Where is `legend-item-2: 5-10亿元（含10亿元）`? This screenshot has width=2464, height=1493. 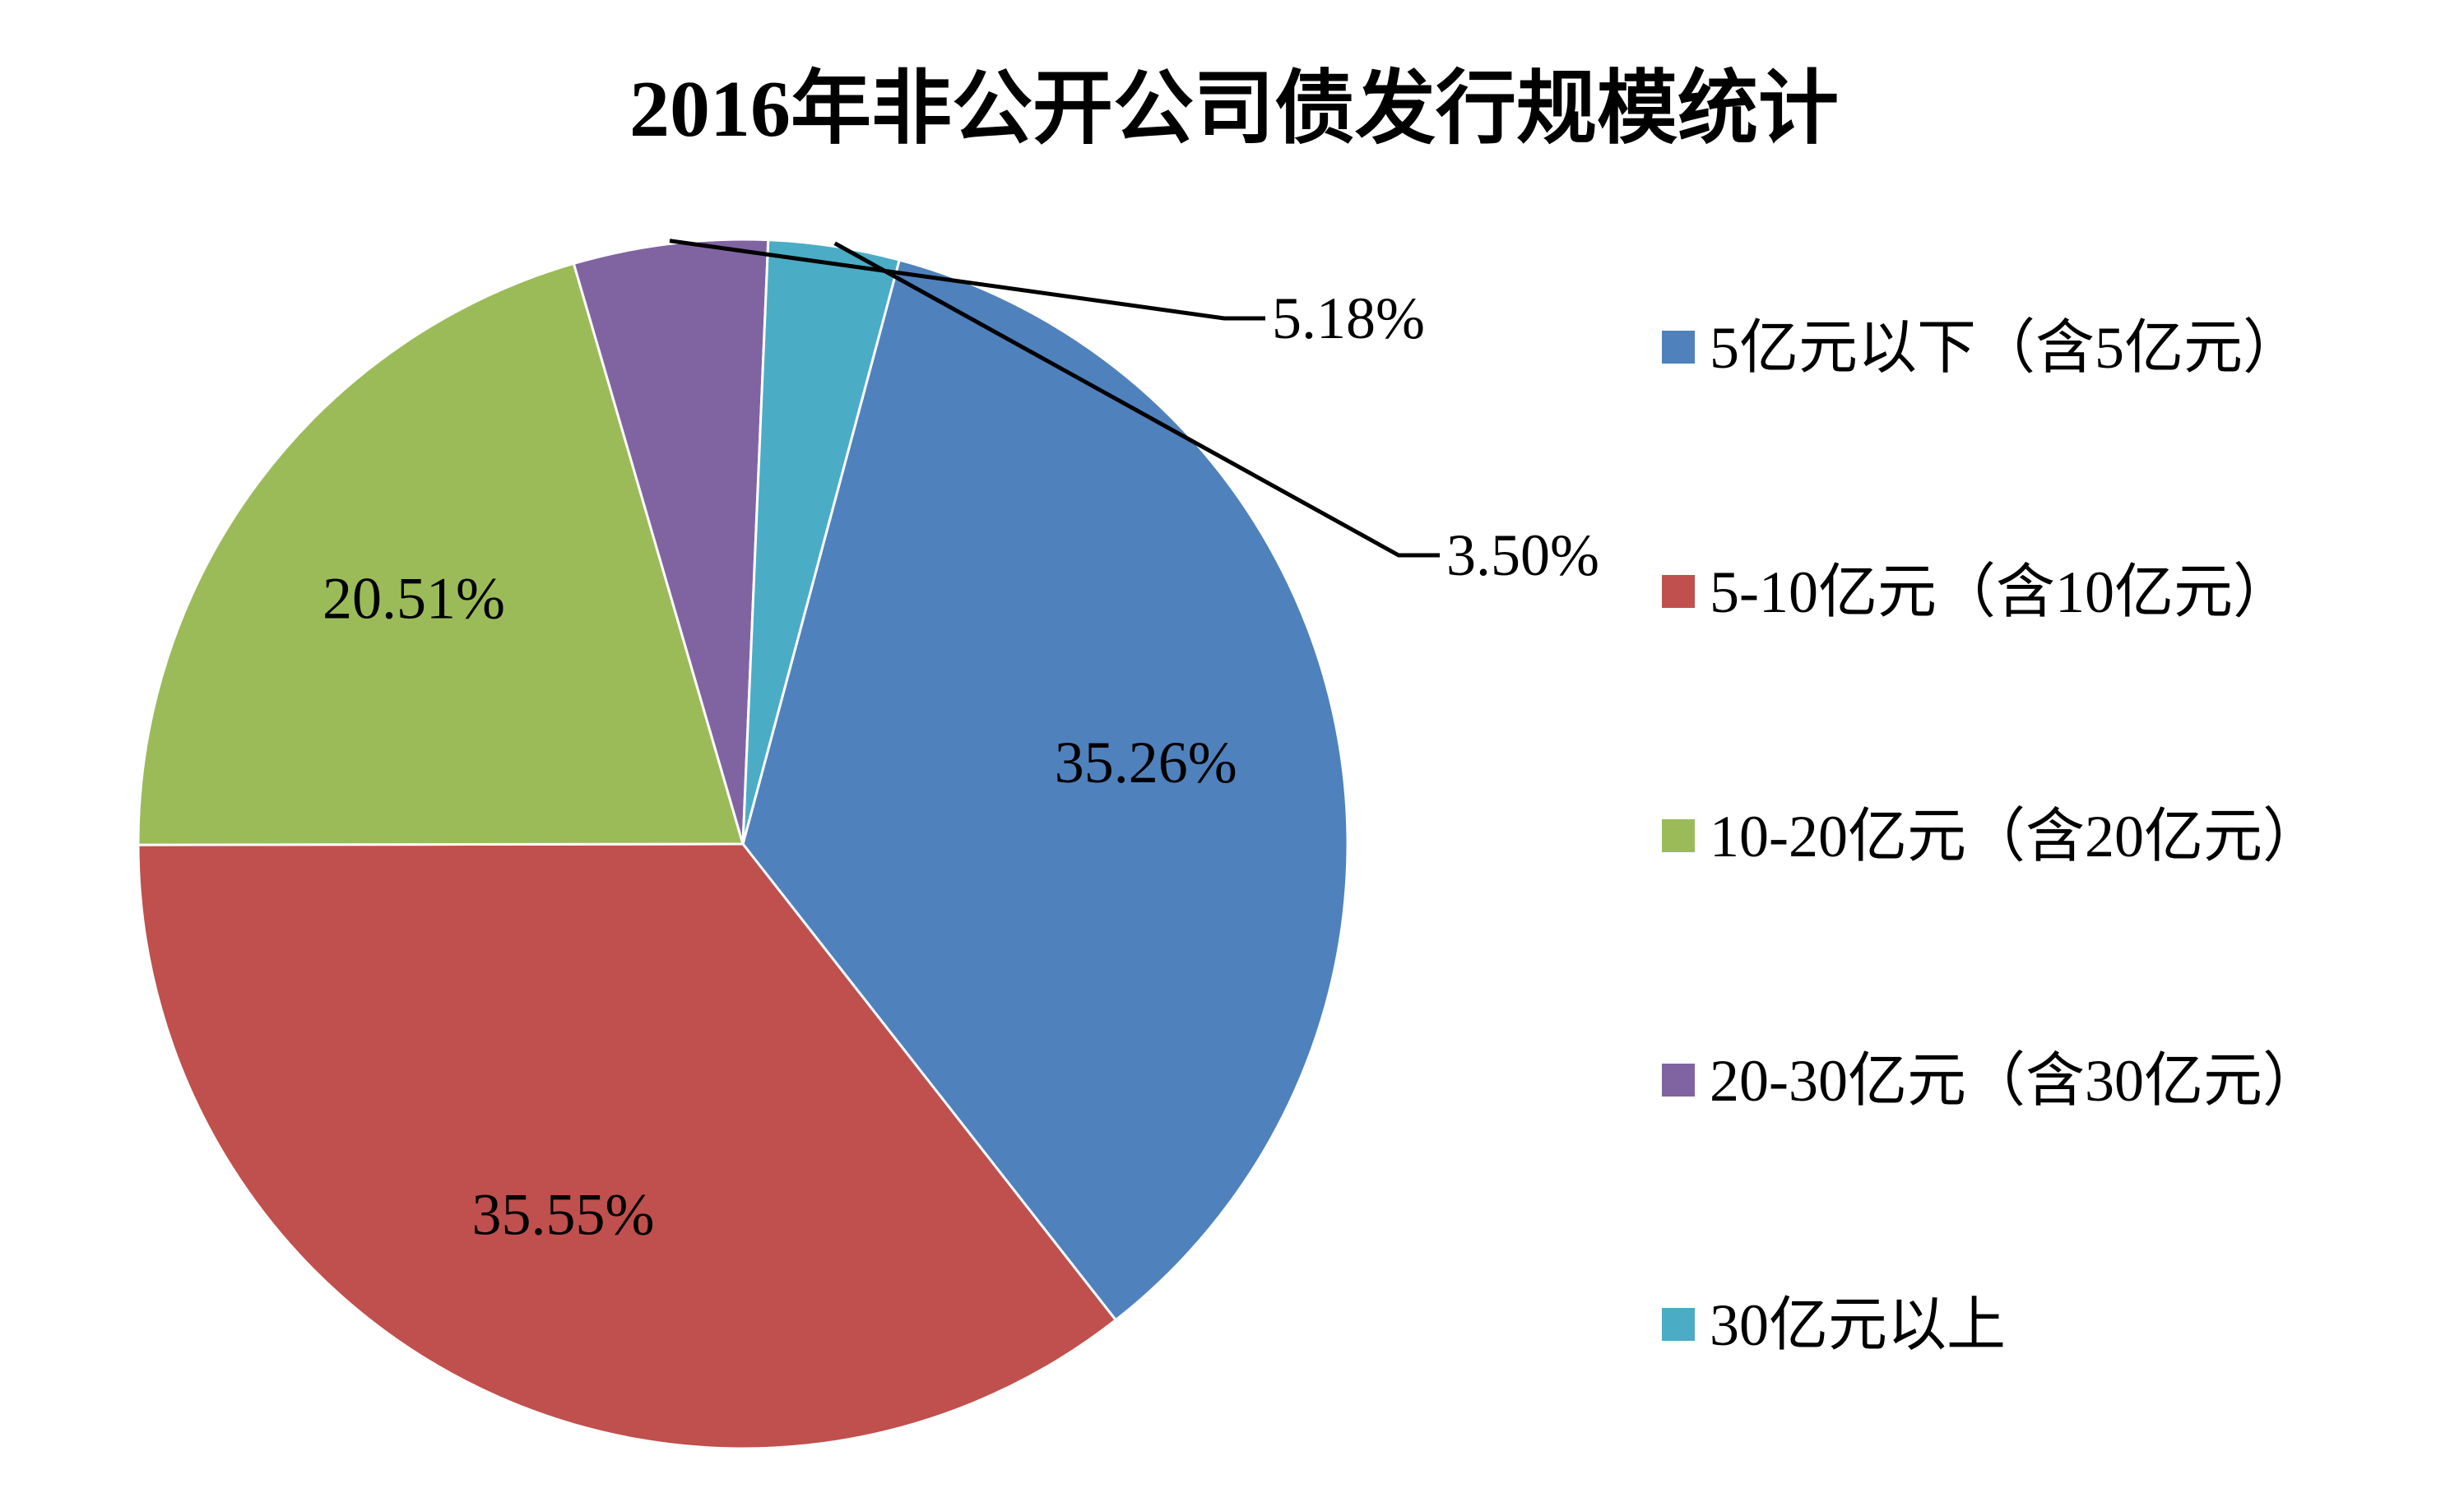 legend-item-2: 5-10亿元（含10亿元） is located at coordinates (1977, 592).